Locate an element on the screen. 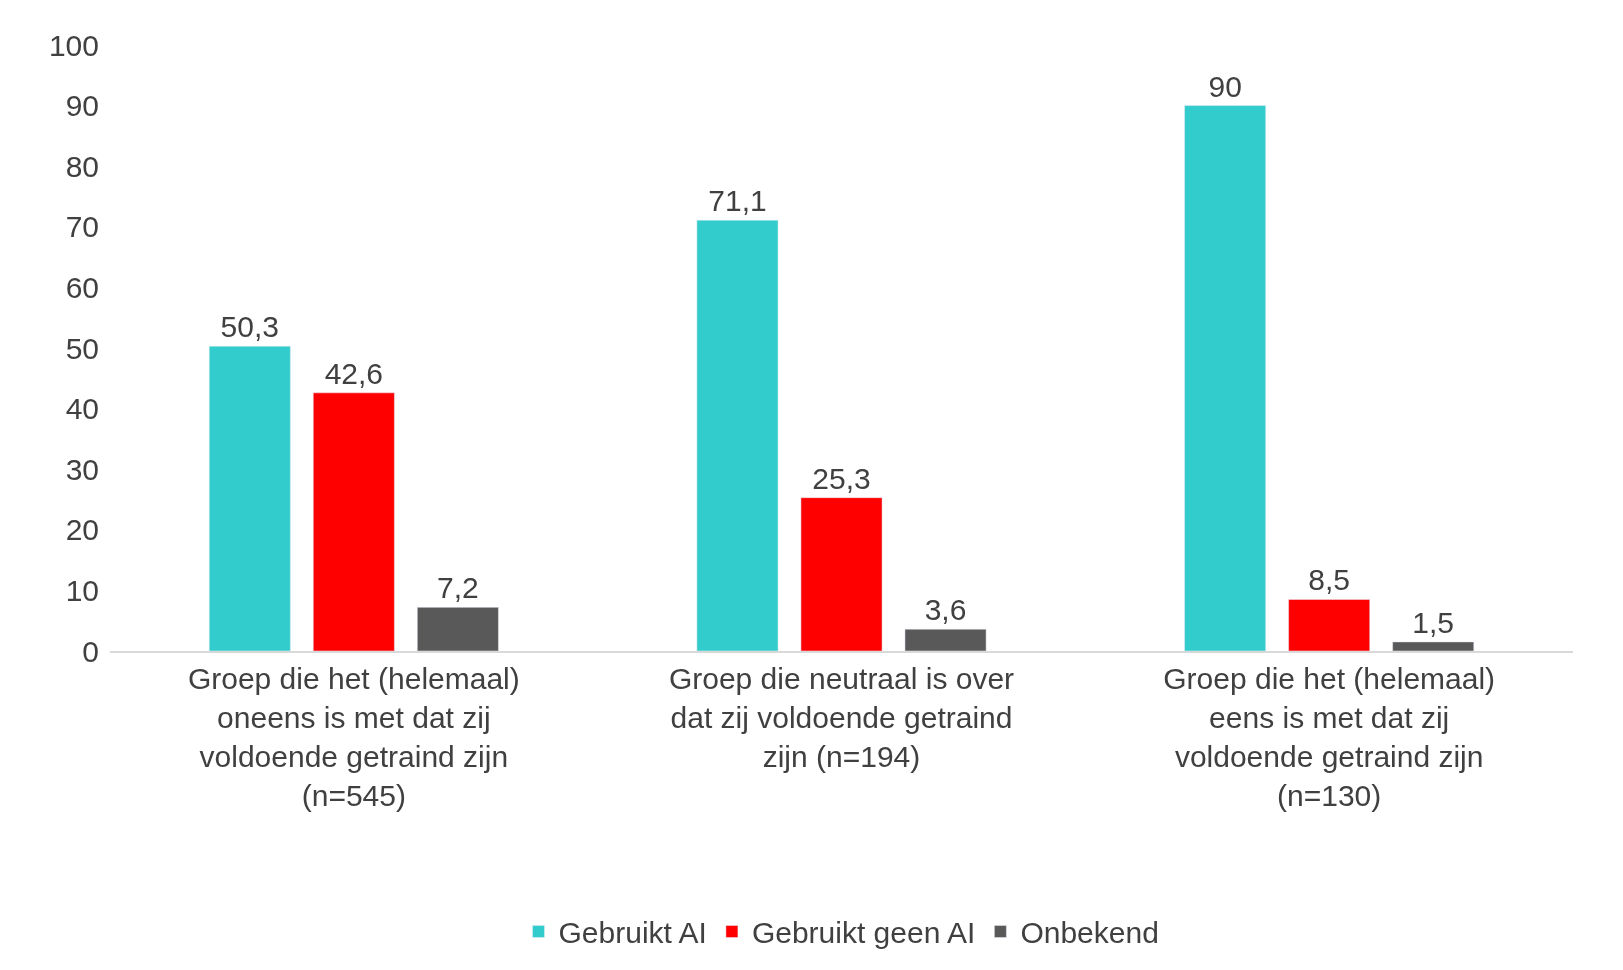 The height and width of the screenshot is (970, 1623). y-tick-label: 80 is located at coordinates (82, 166).